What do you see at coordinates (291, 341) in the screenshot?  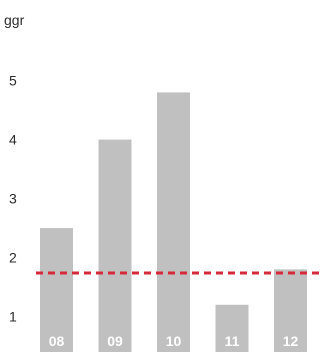 I see `x-category-label: 12` at bounding box center [291, 341].